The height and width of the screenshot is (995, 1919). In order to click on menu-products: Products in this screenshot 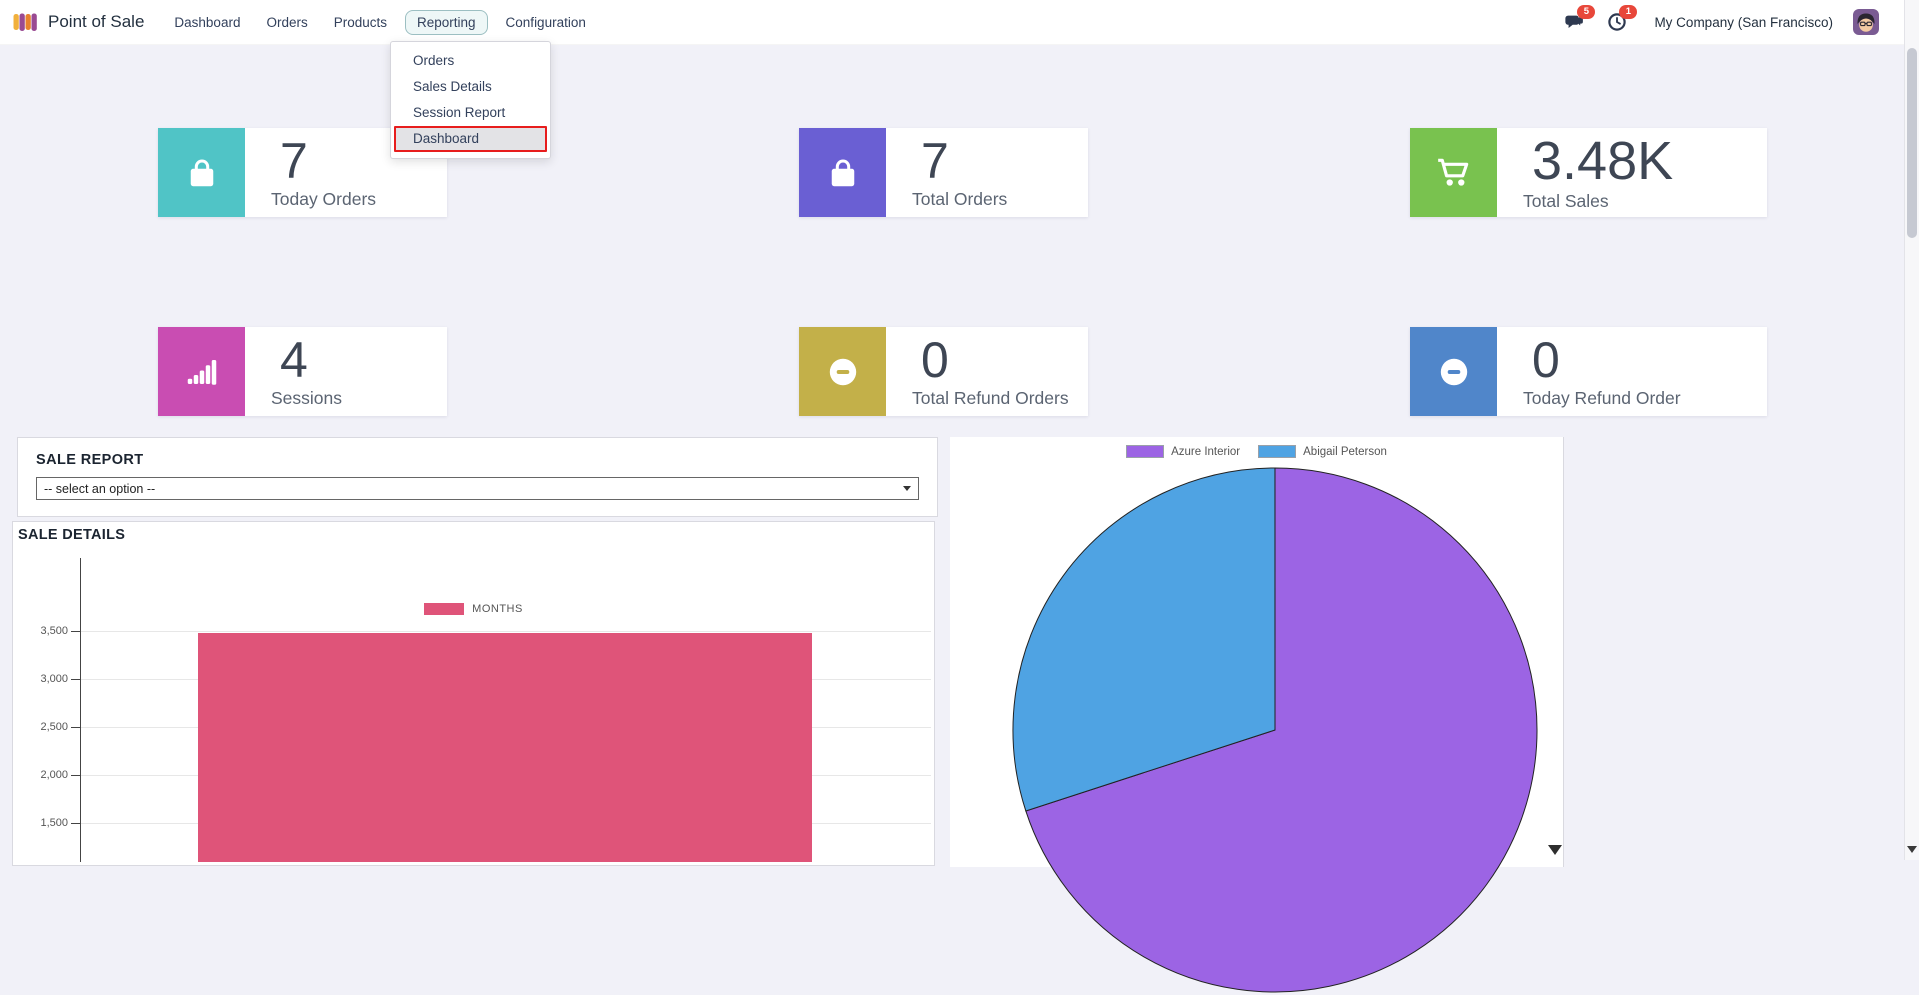, I will do `click(360, 22)`.